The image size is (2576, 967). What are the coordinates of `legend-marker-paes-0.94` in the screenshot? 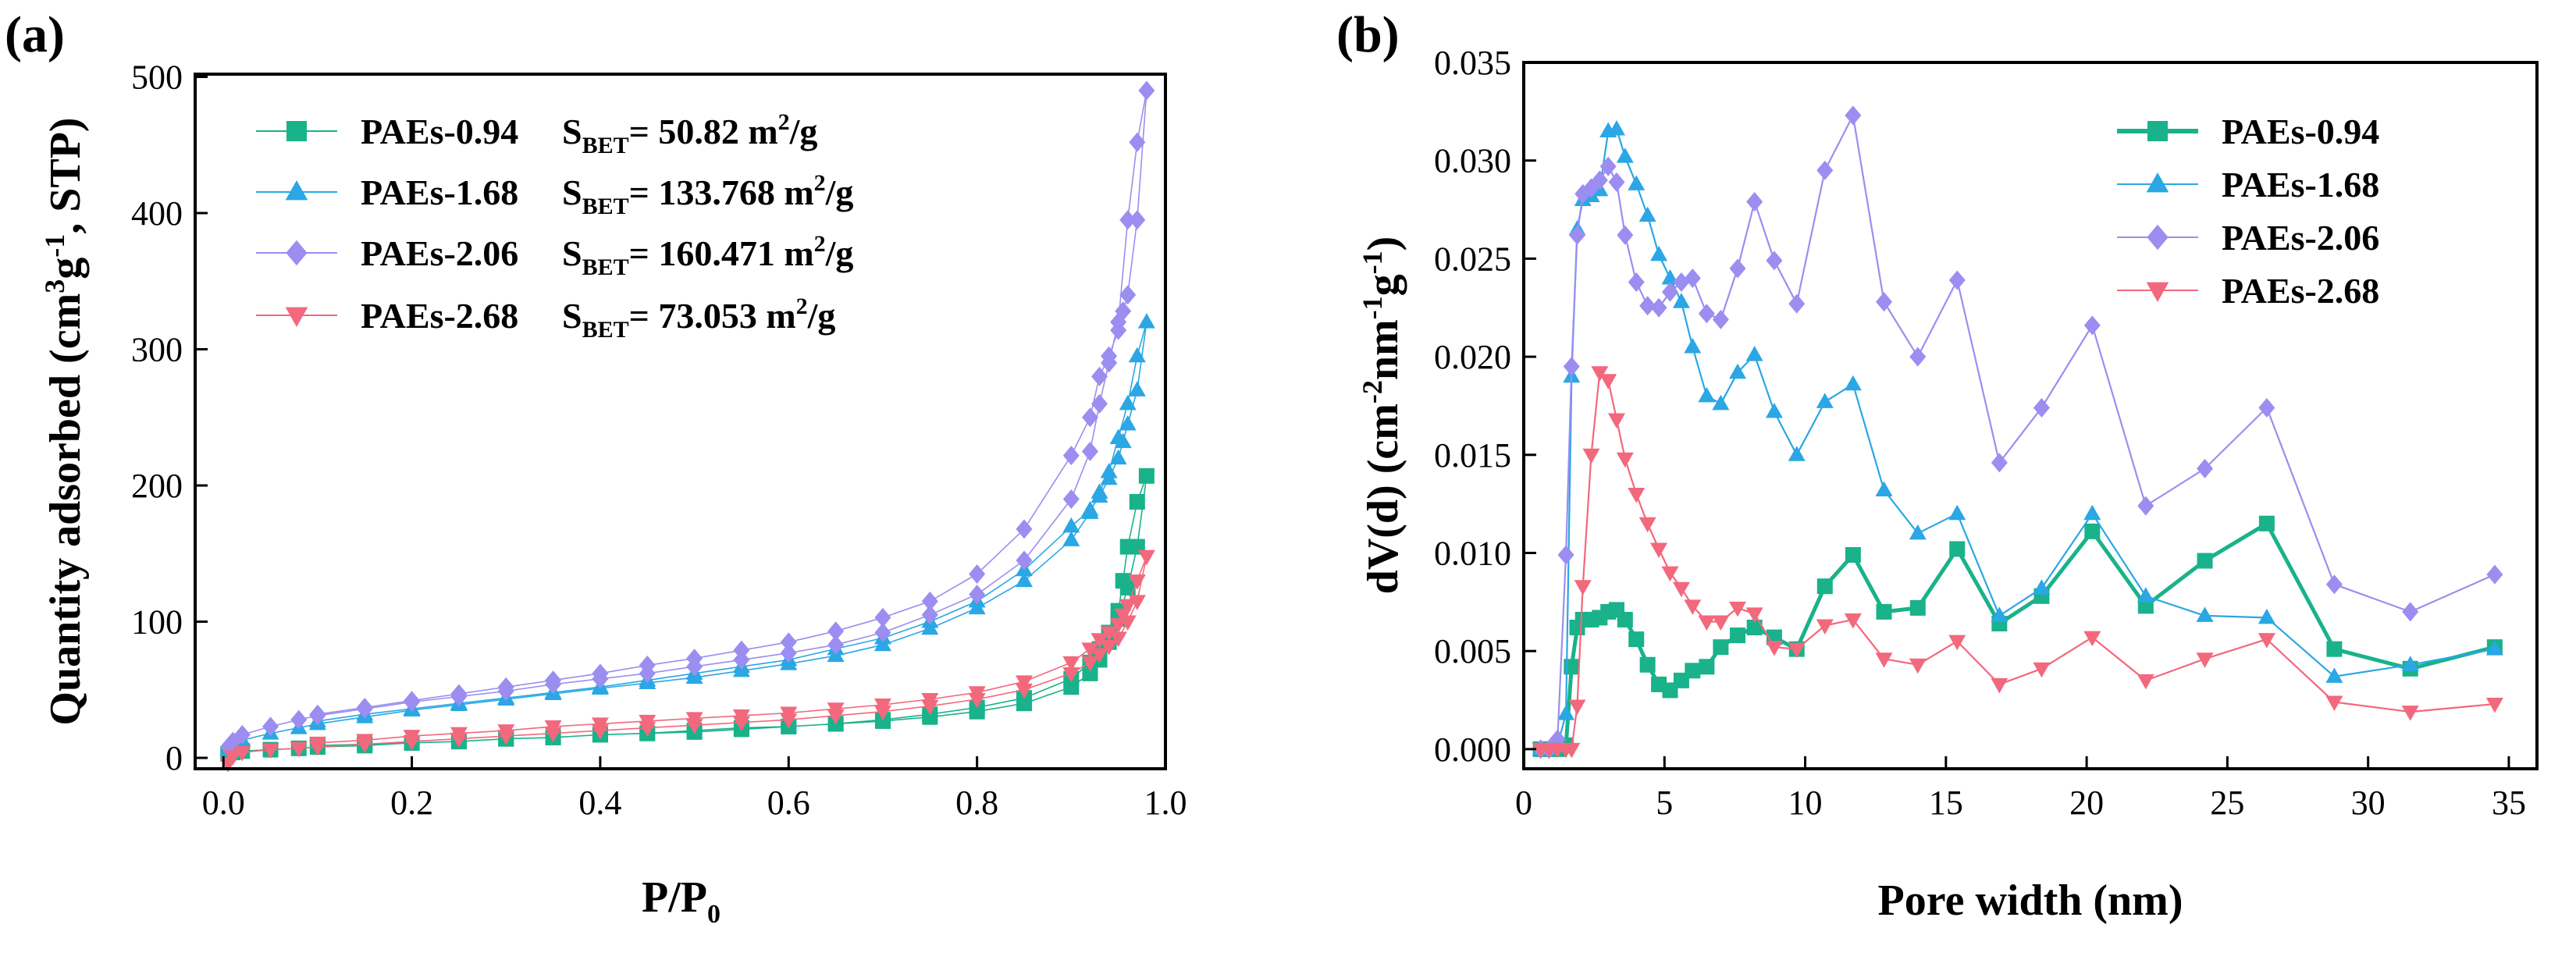 It's located at (296, 131).